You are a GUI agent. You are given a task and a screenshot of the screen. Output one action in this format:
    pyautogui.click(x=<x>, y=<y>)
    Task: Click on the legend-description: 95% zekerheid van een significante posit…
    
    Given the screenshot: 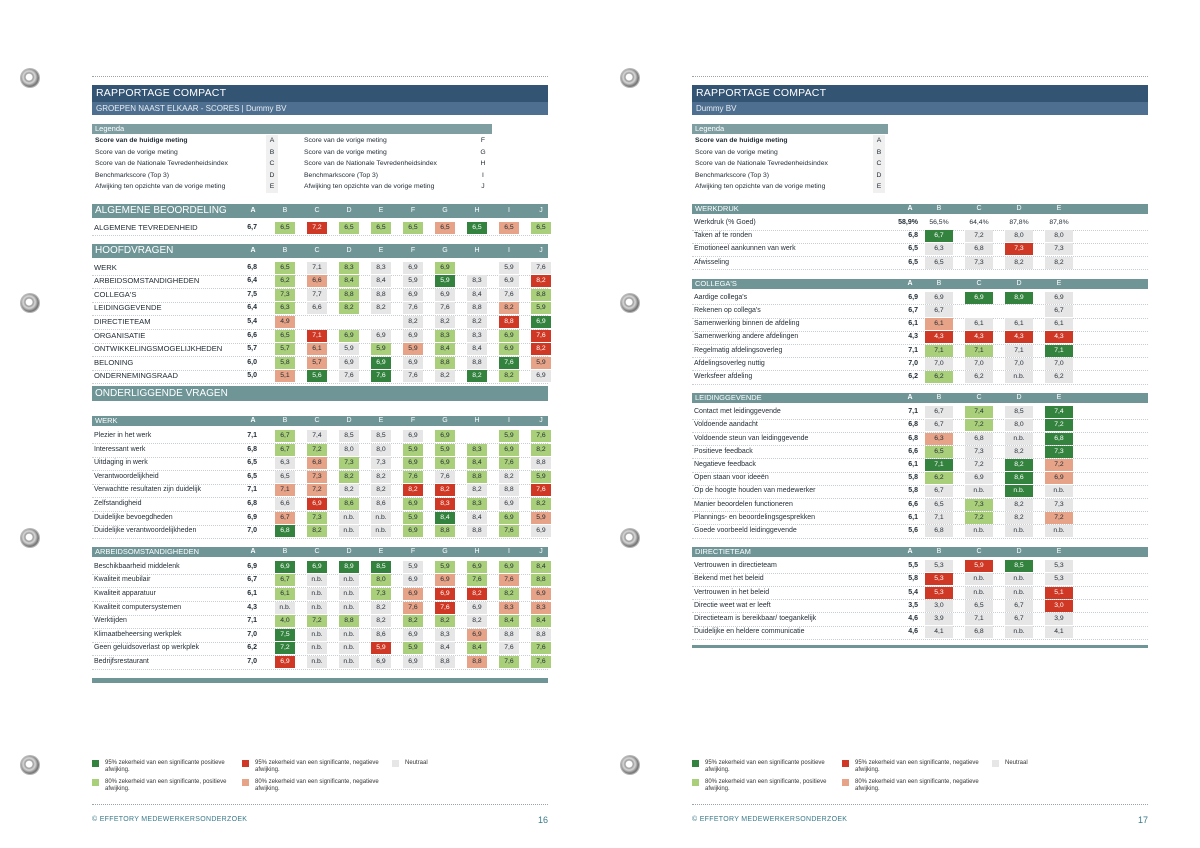 What is the action you would take?
    pyautogui.click(x=765, y=766)
    